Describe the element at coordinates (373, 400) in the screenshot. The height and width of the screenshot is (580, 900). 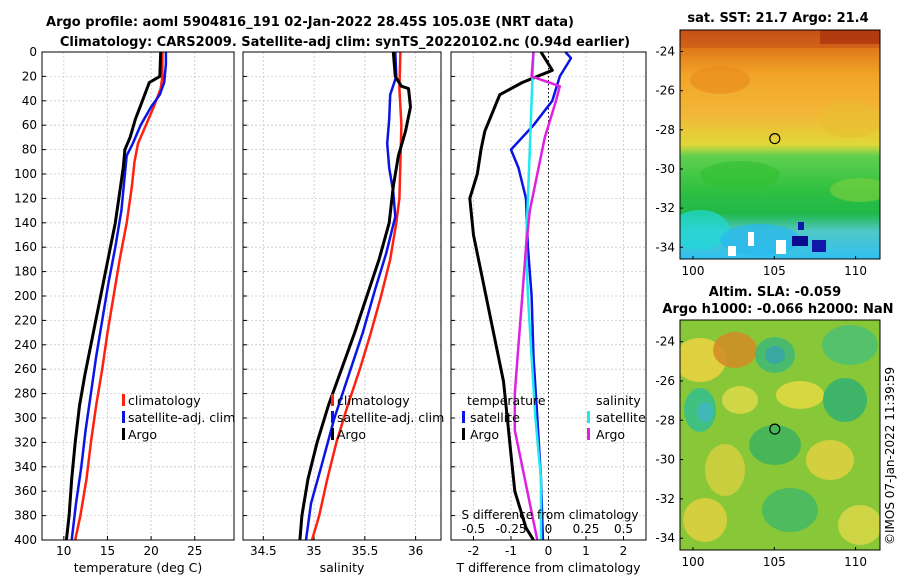
I see `legend-entry: climatology` at that location.